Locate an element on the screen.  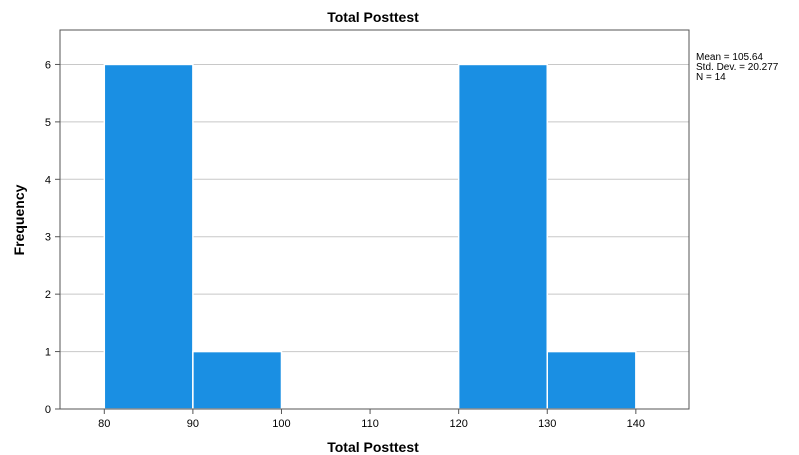
y-tick-label: 0 is located at coordinates (48, 410).